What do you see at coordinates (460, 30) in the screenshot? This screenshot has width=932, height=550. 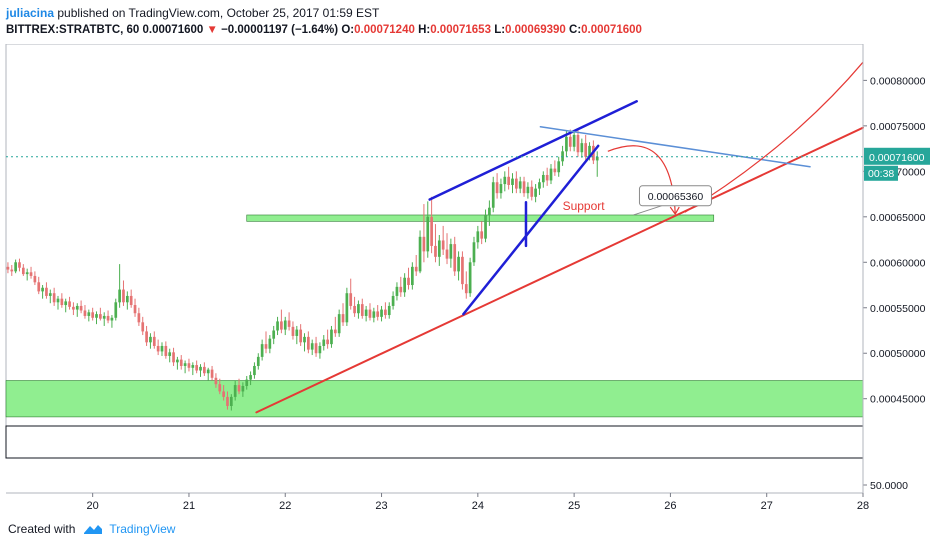 I see `high-value: 0.00071653` at bounding box center [460, 30].